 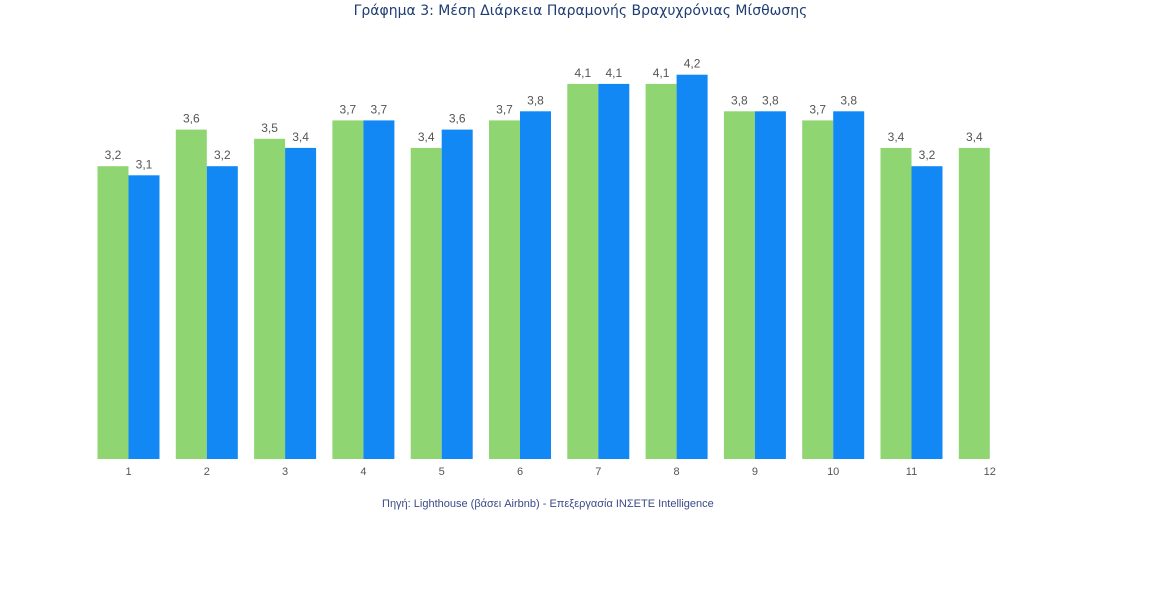 What do you see at coordinates (348, 109) in the screenshot?
I see `data-label-s1-4: 3,7` at bounding box center [348, 109].